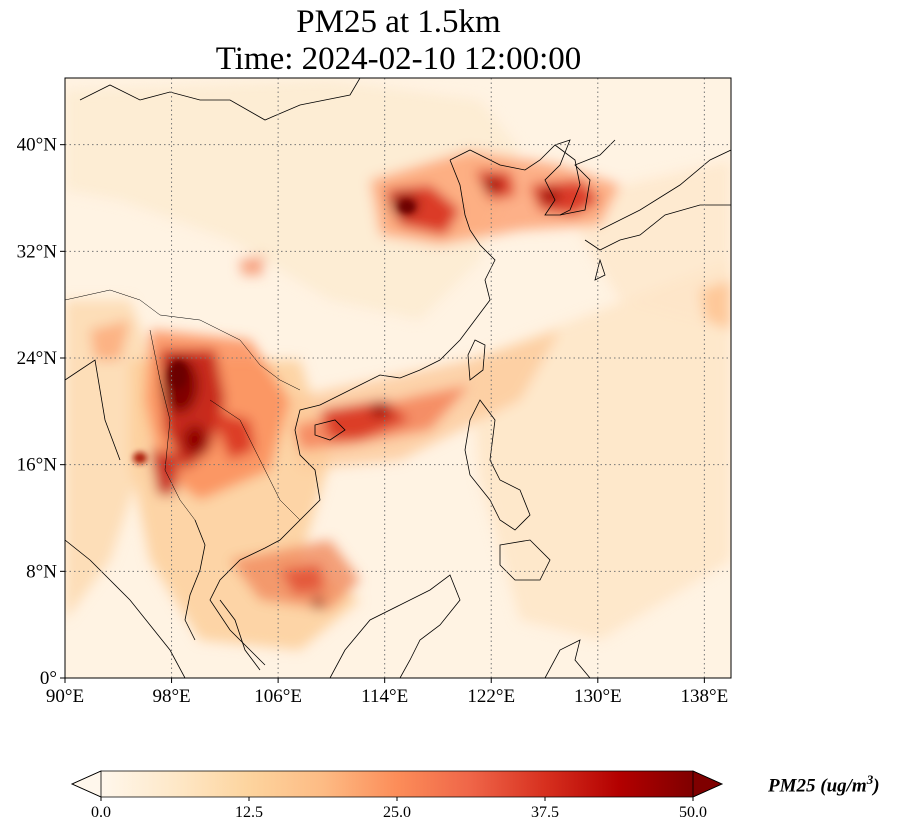 The image size is (905, 836). What do you see at coordinates (693, 812) in the screenshot?
I see `colorbar-tick-label: 50.0` at bounding box center [693, 812].